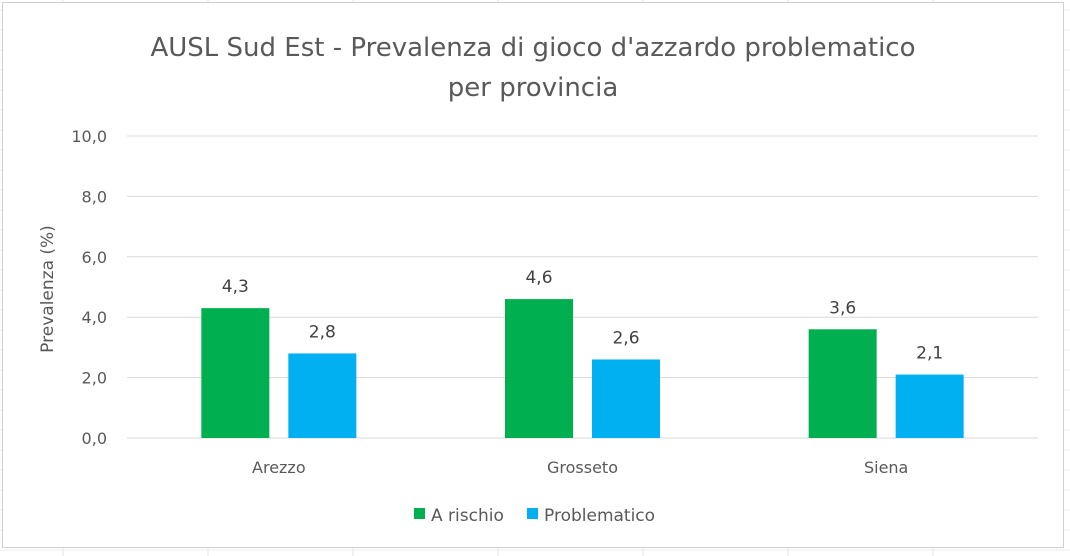 This screenshot has width=1070, height=556. I want to click on legend-label-problematico: Problematico, so click(599, 516).